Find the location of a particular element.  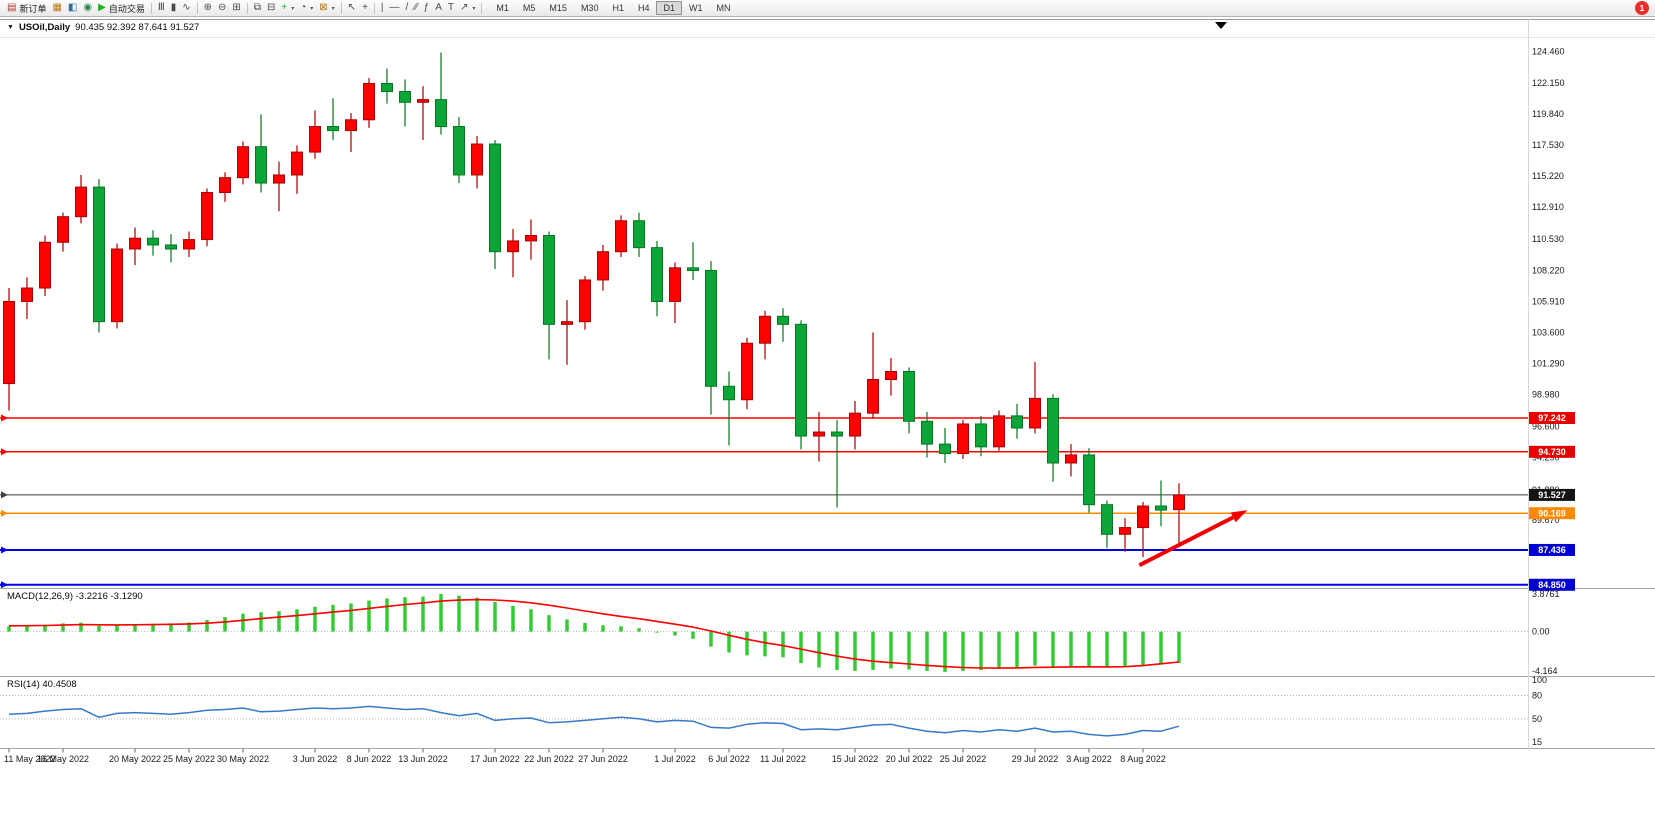

macd-axis-label: -4.164 is located at coordinates (1545, 671).